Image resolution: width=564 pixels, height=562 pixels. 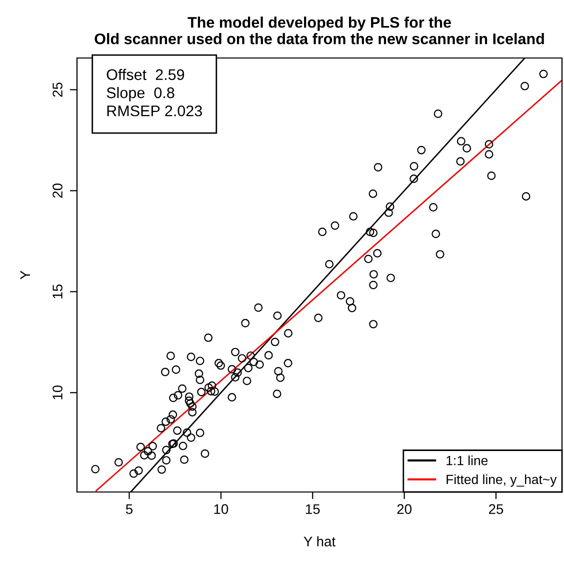 What do you see at coordinates (221, 509) in the screenshot?
I see `x-tick-label: 10` at bounding box center [221, 509].